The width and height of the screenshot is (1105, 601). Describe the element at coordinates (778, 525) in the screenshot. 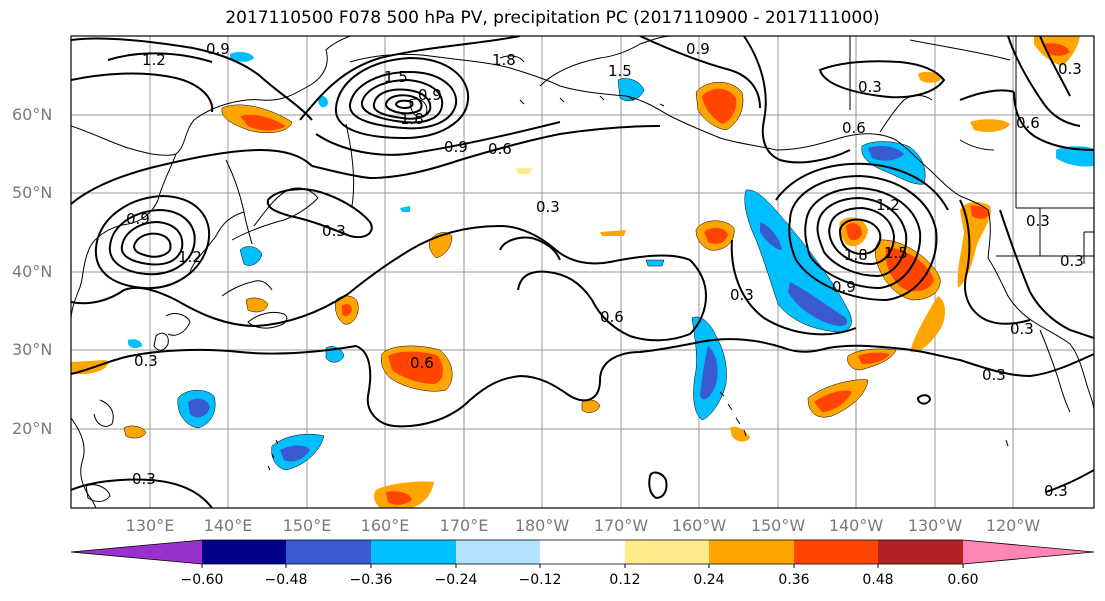

I see `lon-label: 150°W` at that location.